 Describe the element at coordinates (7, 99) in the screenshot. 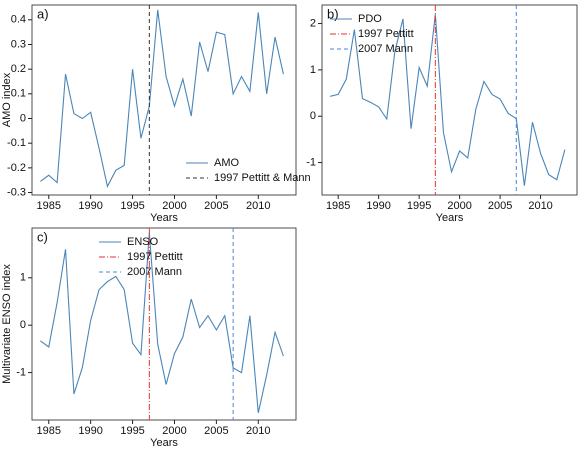

I see `y-axis-label: AMO index` at that location.